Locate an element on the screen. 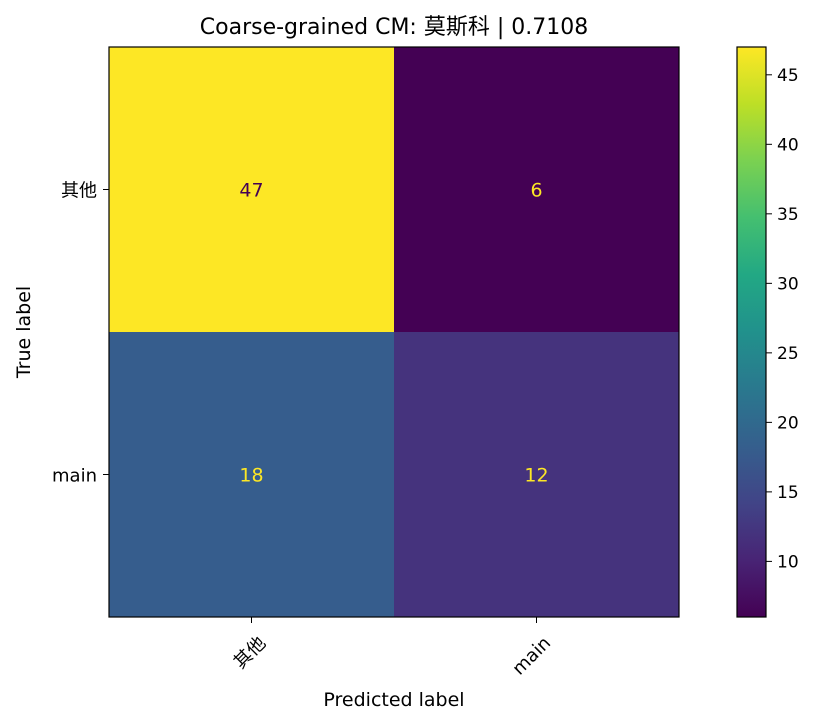 This screenshot has width=818, height=727. colorbar is located at coordinates (751, 332).